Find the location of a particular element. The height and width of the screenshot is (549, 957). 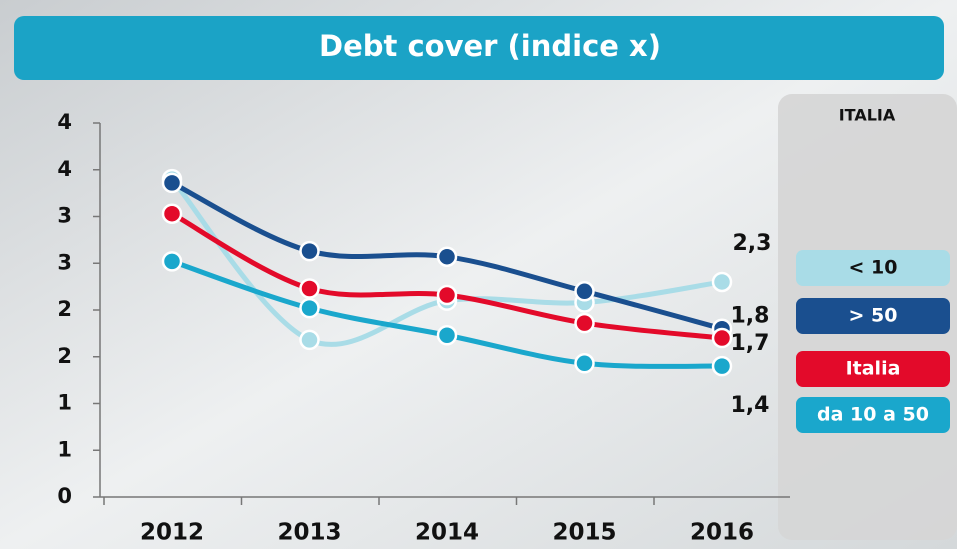

chart-title: Debt cover (indice x) is located at coordinates (490, 46).